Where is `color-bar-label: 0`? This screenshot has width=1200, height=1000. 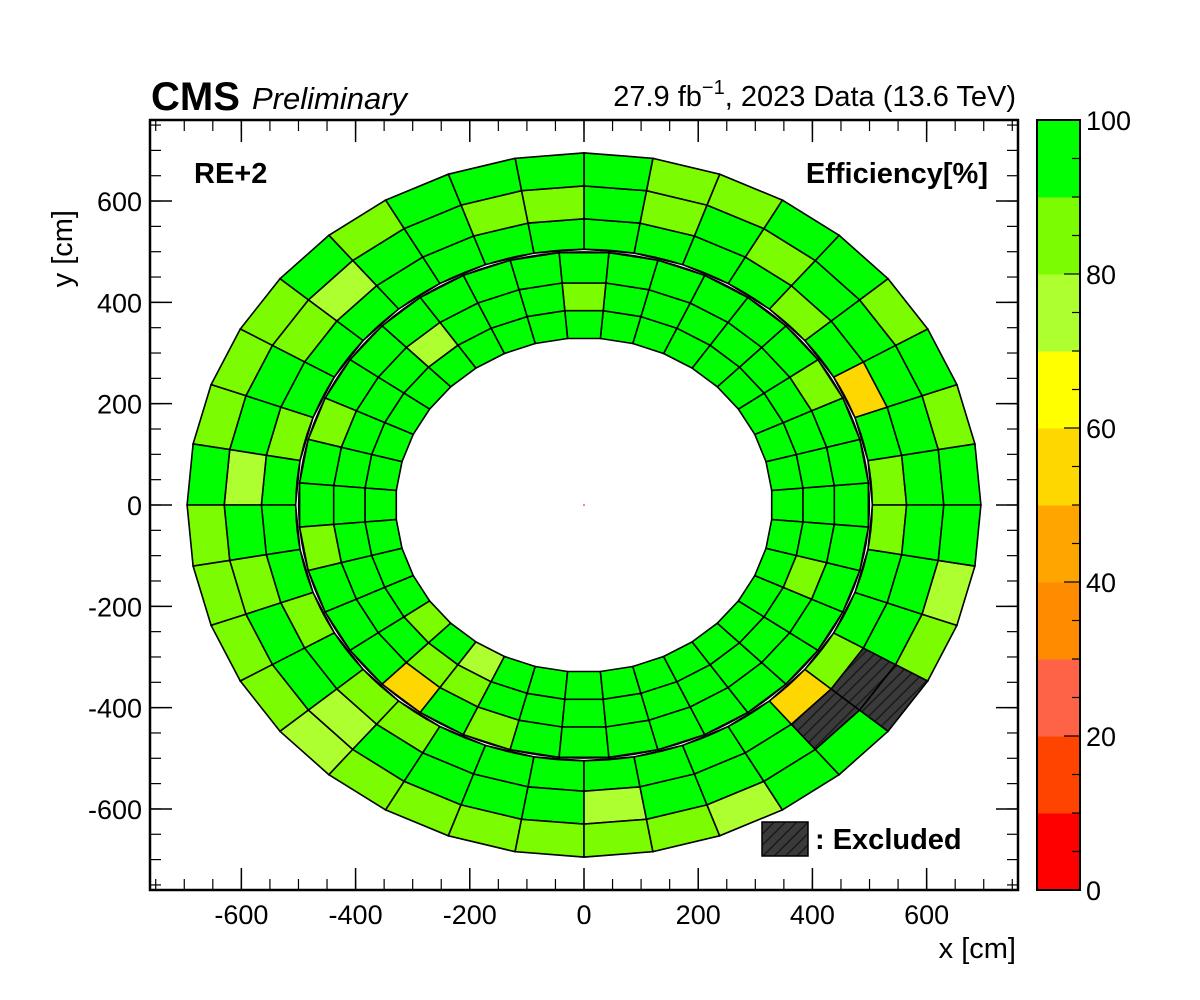
color-bar-label: 0 is located at coordinates (1093, 891).